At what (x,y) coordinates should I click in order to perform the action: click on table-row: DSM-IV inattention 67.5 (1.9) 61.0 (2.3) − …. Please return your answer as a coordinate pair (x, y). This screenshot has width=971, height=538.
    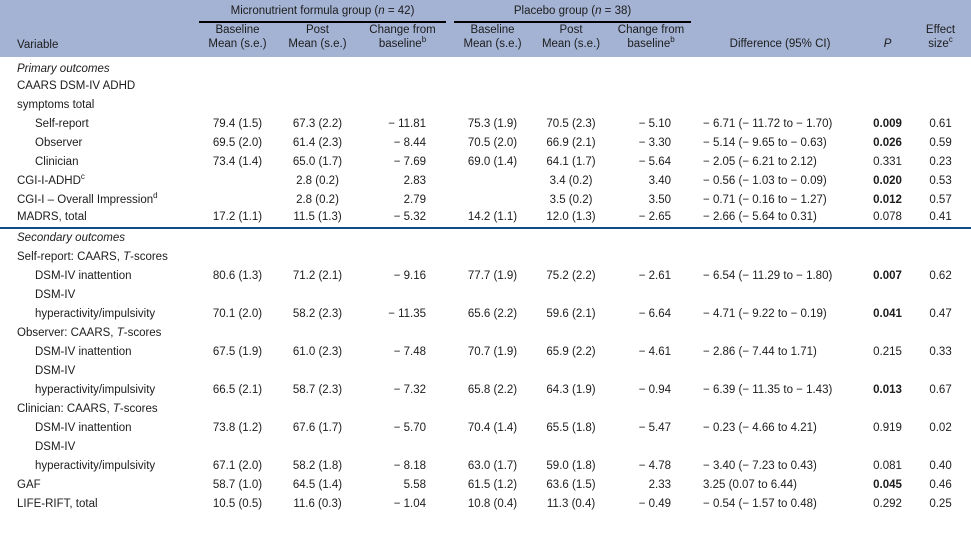
    Looking at the image, I should click on (485, 351).